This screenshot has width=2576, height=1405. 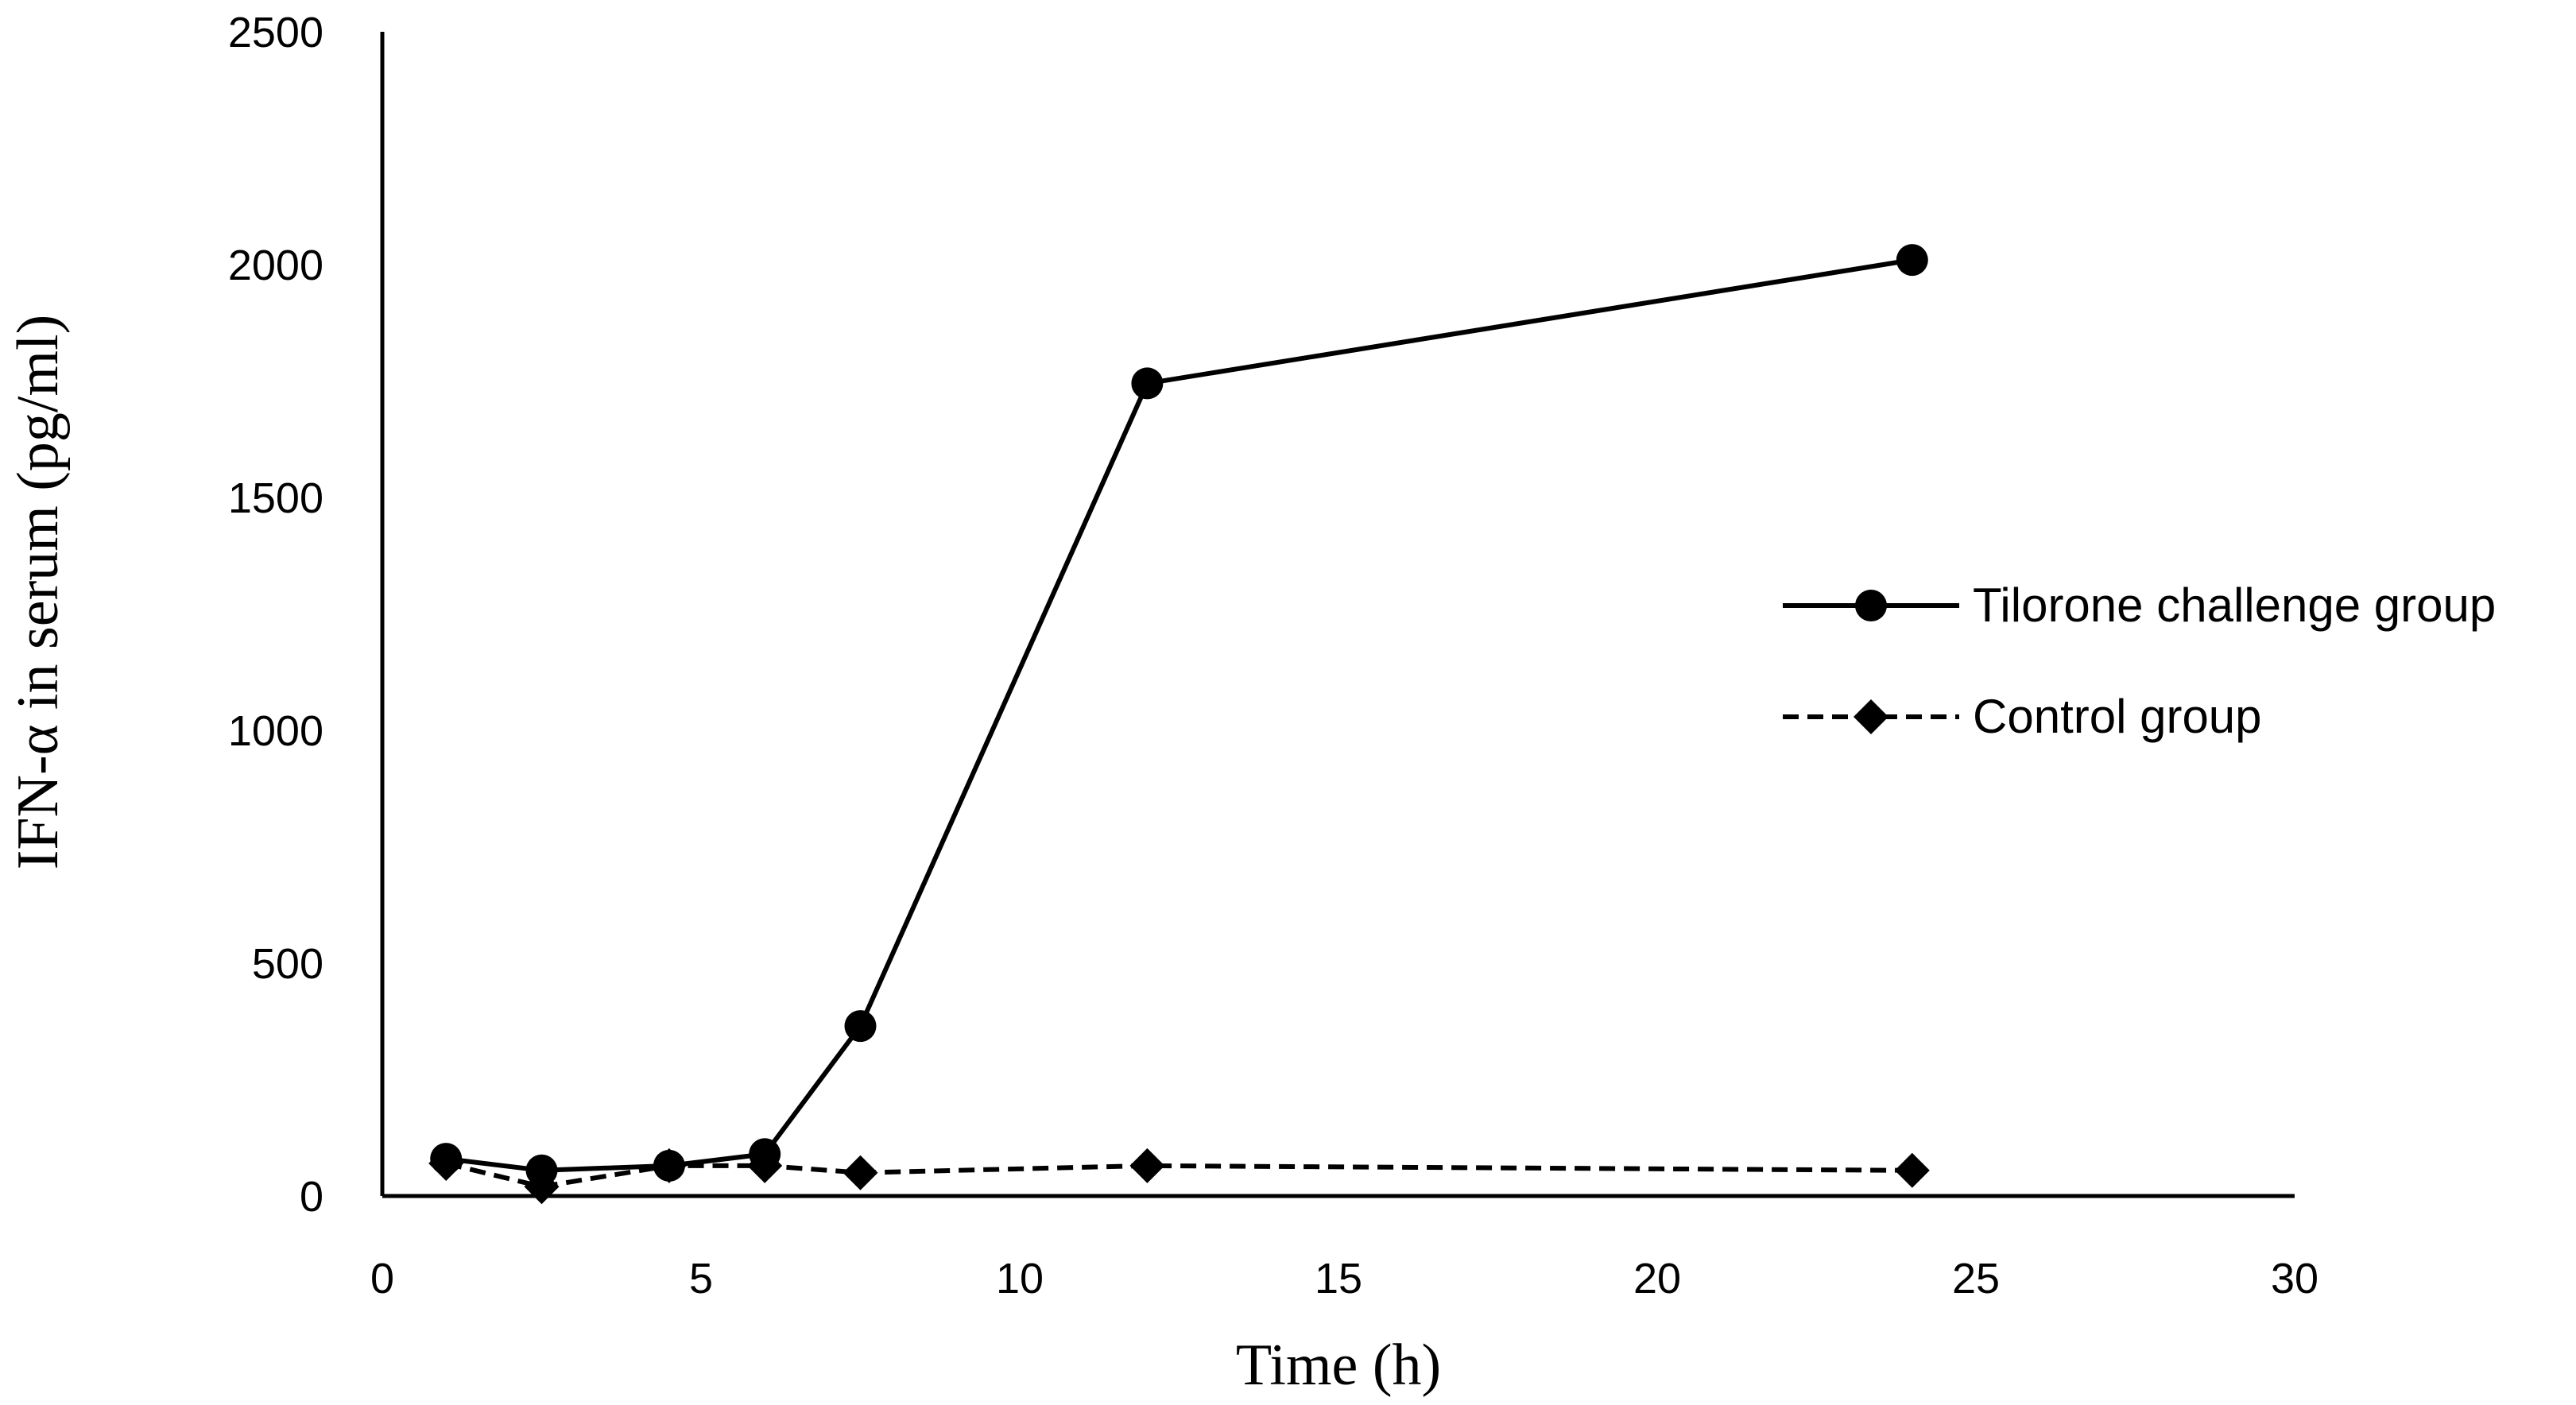 What do you see at coordinates (275, 731) in the screenshot?
I see `y-tick-label: 1000` at bounding box center [275, 731].